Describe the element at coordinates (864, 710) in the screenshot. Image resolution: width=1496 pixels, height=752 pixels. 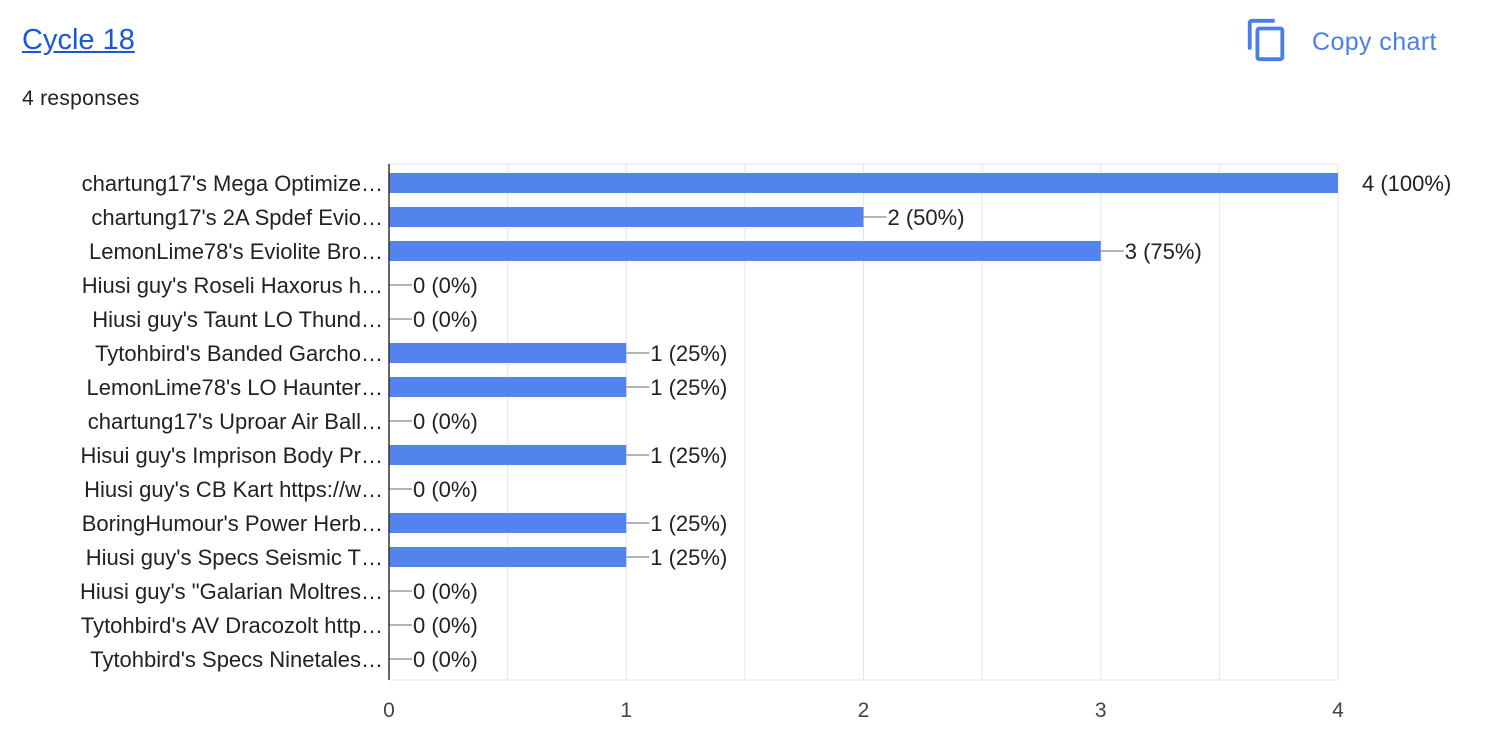
I see `x-tick-label: 2` at that location.